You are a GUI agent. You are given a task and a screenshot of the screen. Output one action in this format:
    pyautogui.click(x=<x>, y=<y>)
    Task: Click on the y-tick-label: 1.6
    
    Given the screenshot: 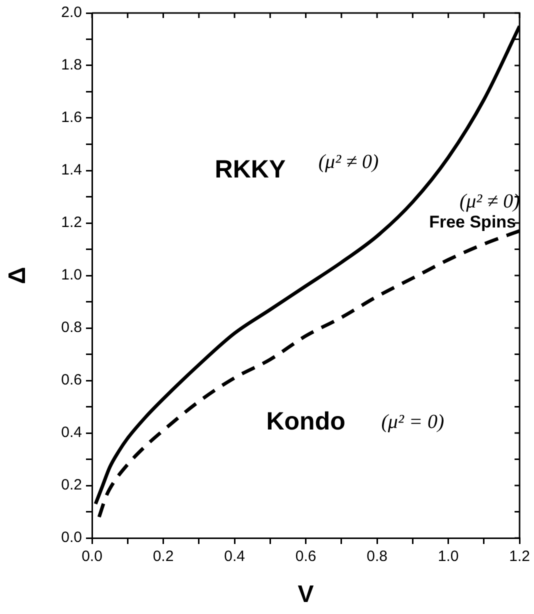 What is the action you would take?
    pyautogui.click(x=71, y=117)
    